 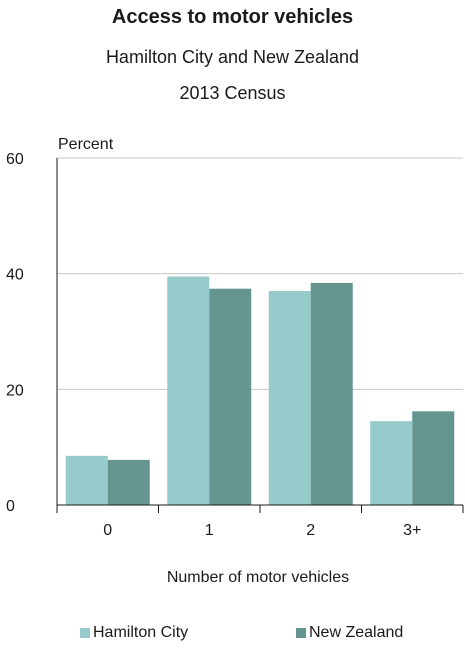 I want to click on y-tick-label: 20, so click(x=15, y=390).